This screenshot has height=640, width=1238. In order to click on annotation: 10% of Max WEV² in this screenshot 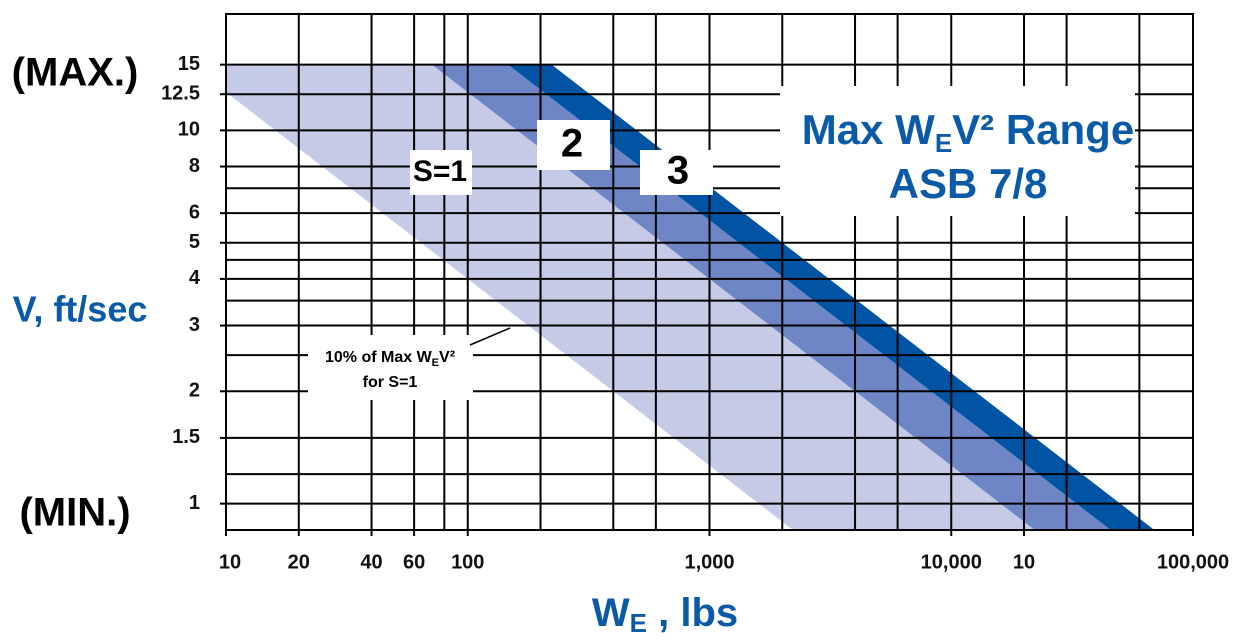, I will do `click(390, 359)`.